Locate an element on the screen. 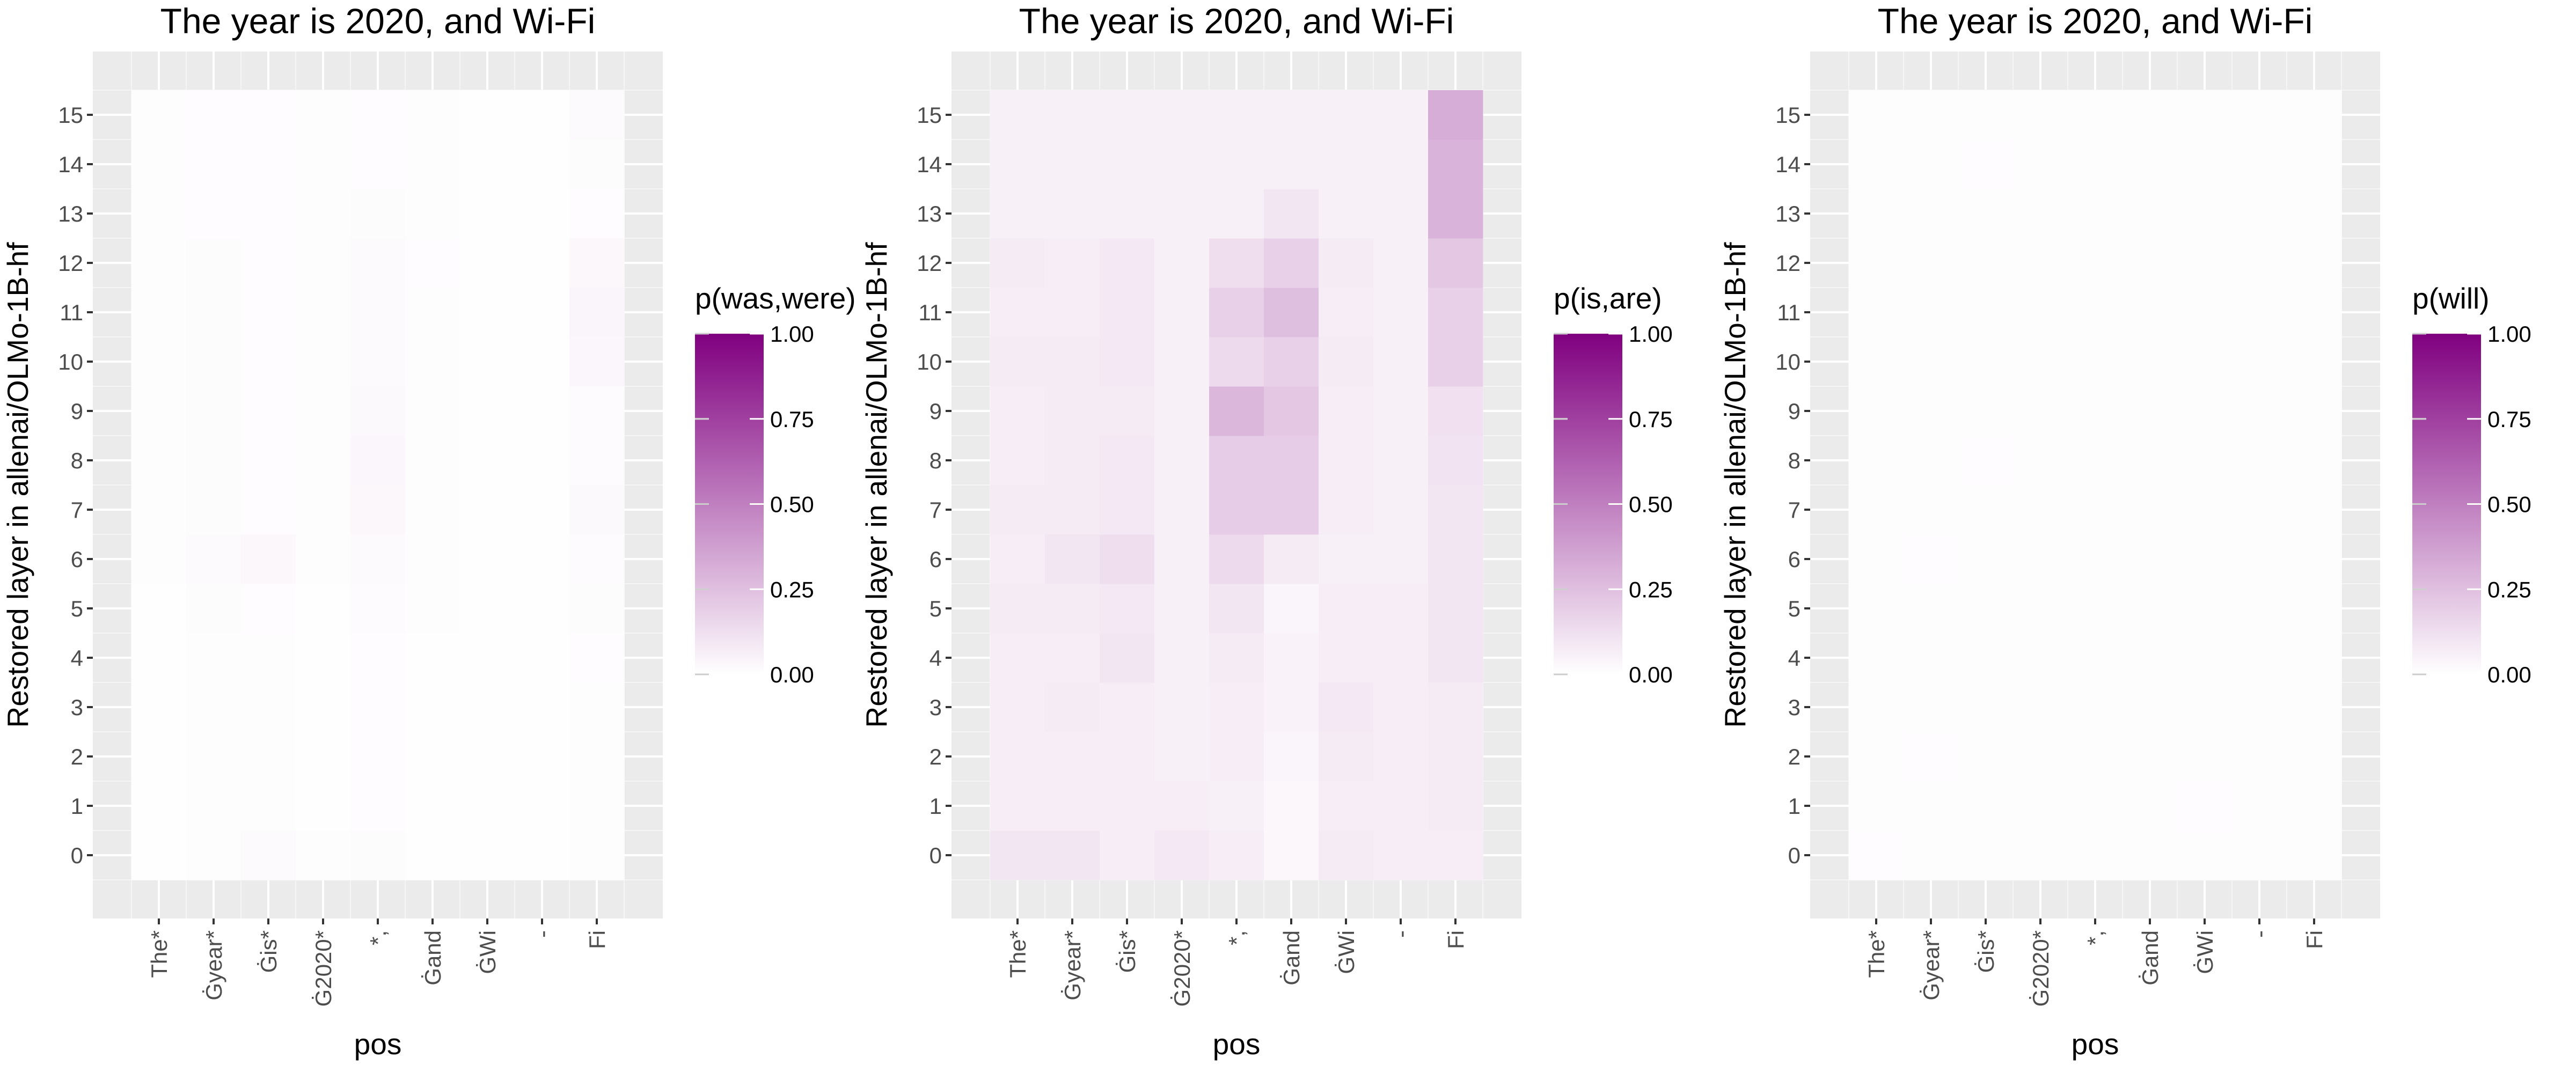 The width and height of the screenshot is (2576, 1073). y-tick-label: 14 is located at coordinates (70, 164).